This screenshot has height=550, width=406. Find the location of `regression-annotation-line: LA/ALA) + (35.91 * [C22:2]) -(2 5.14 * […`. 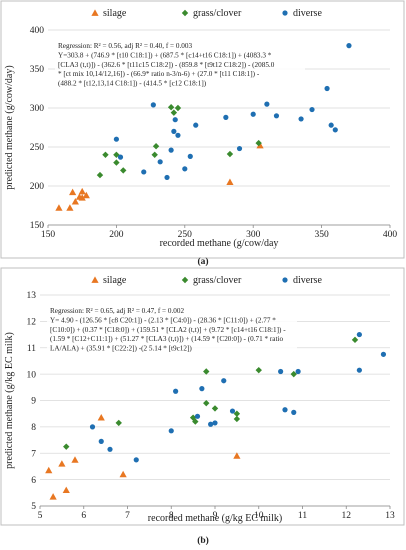

regression-annotation-line: LA/ALA) + (35.91 * [C22:2]) -(2 5.14 * [… is located at coordinates (121, 349).